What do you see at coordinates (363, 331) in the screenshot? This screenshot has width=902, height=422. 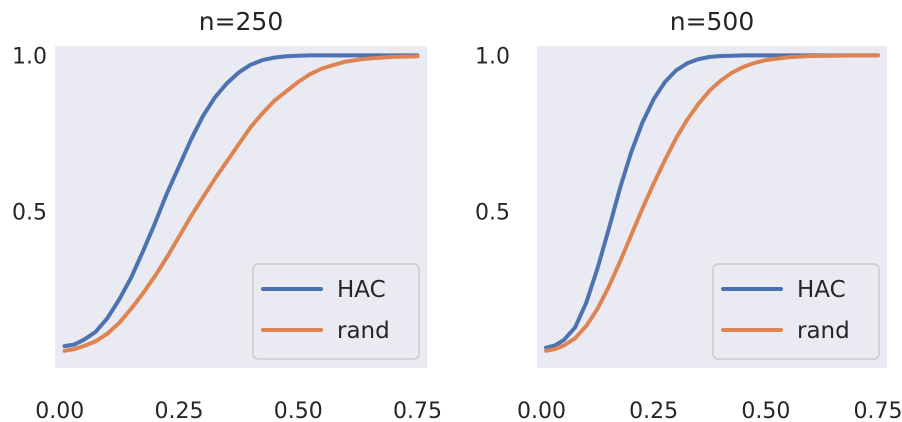 I see `legend-label-rand-n250: rand` at bounding box center [363, 331].